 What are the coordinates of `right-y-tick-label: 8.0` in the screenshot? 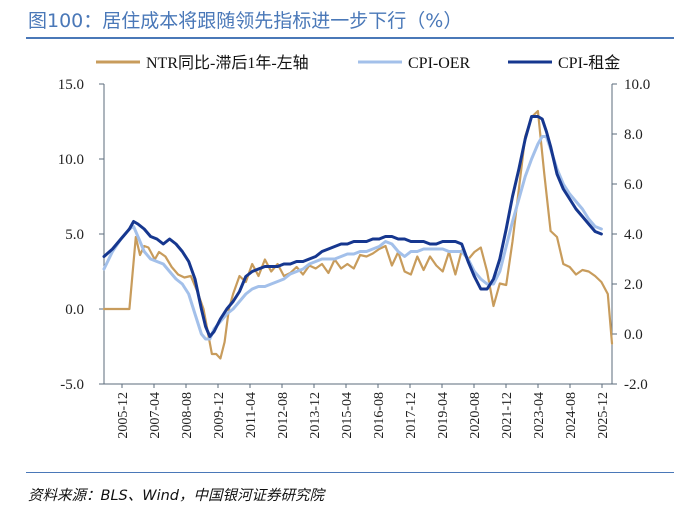 It's located at (633, 135).